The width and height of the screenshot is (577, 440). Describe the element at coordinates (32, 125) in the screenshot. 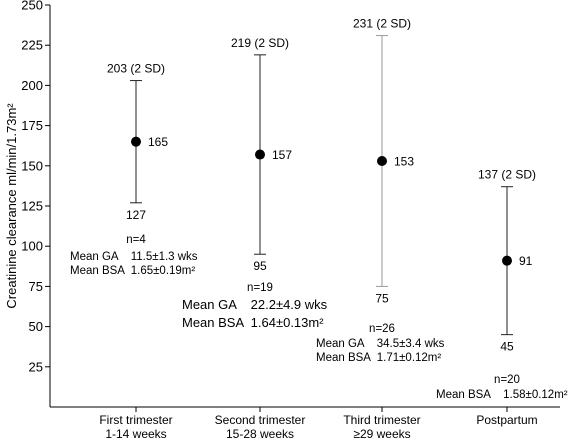

I see `y-tick-label: 175` at that location.